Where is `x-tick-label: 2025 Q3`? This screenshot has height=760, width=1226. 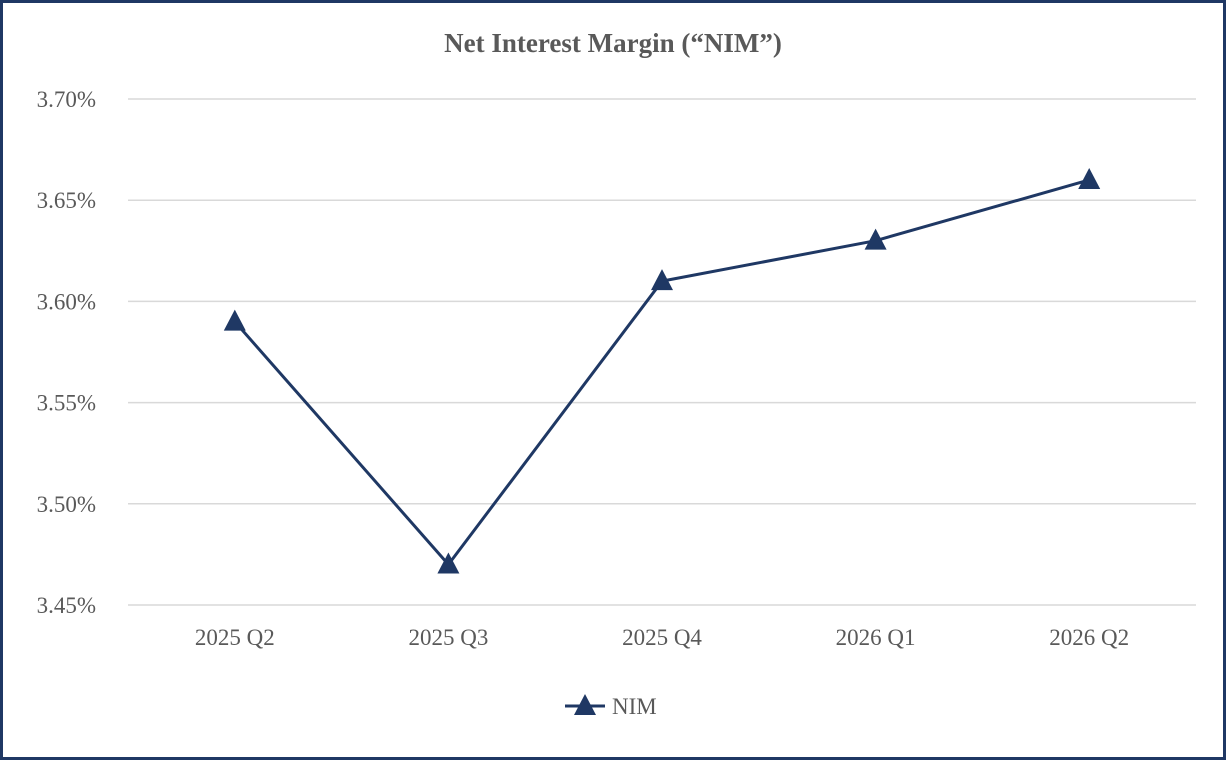
x-tick-label: 2025 Q3 is located at coordinates (448, 637).